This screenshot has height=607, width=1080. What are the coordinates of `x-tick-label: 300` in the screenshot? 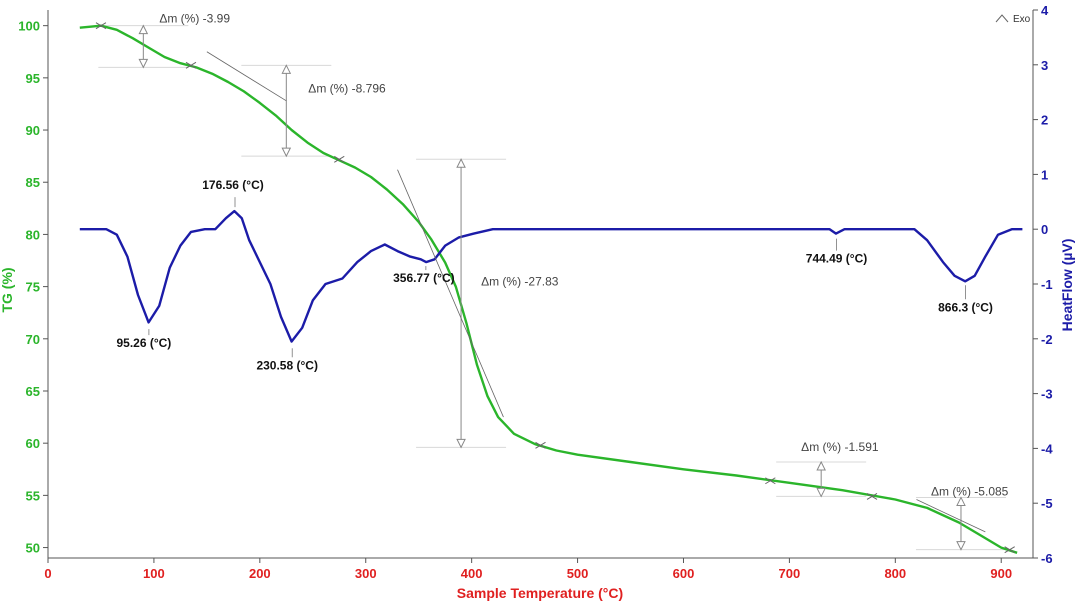 It's located at (366, 573).